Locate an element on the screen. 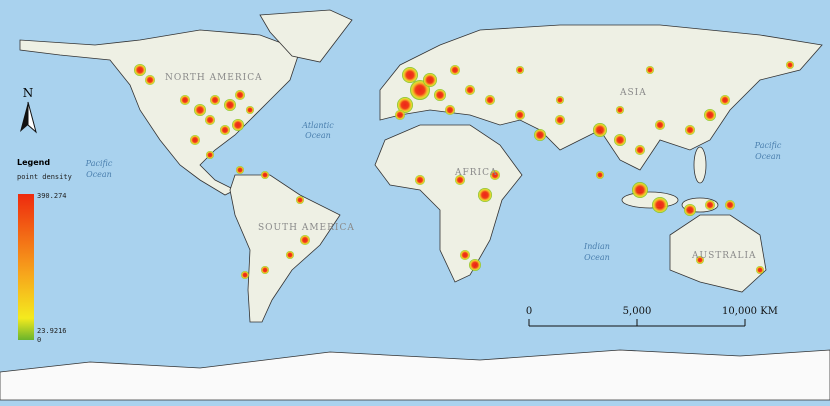 Image resolution: width=830 pixels, height=406 pixels. australia is located at coordinates (718, 253).